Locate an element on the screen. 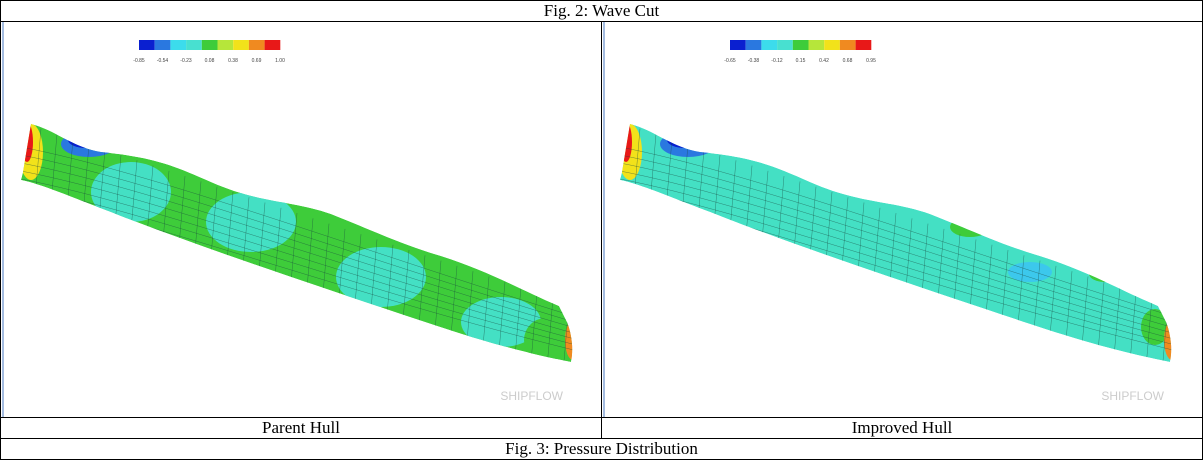 The image size is (1203, 460). colorbar-label: -0.12 is located at coordinates (777, 61).